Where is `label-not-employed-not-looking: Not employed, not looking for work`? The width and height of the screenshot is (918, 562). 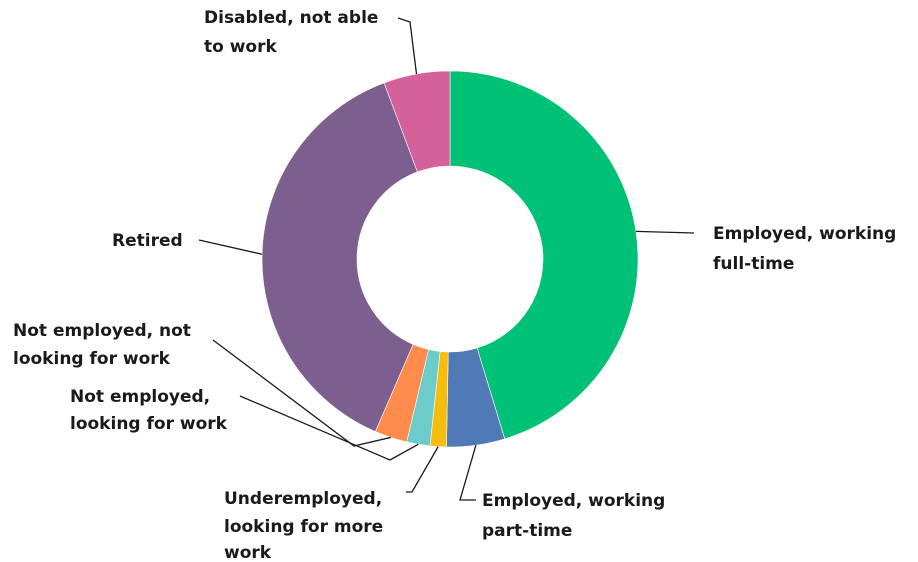
label-not-employed-not-looking: Not employed, not looking for work is located at coordinates (105, 345).